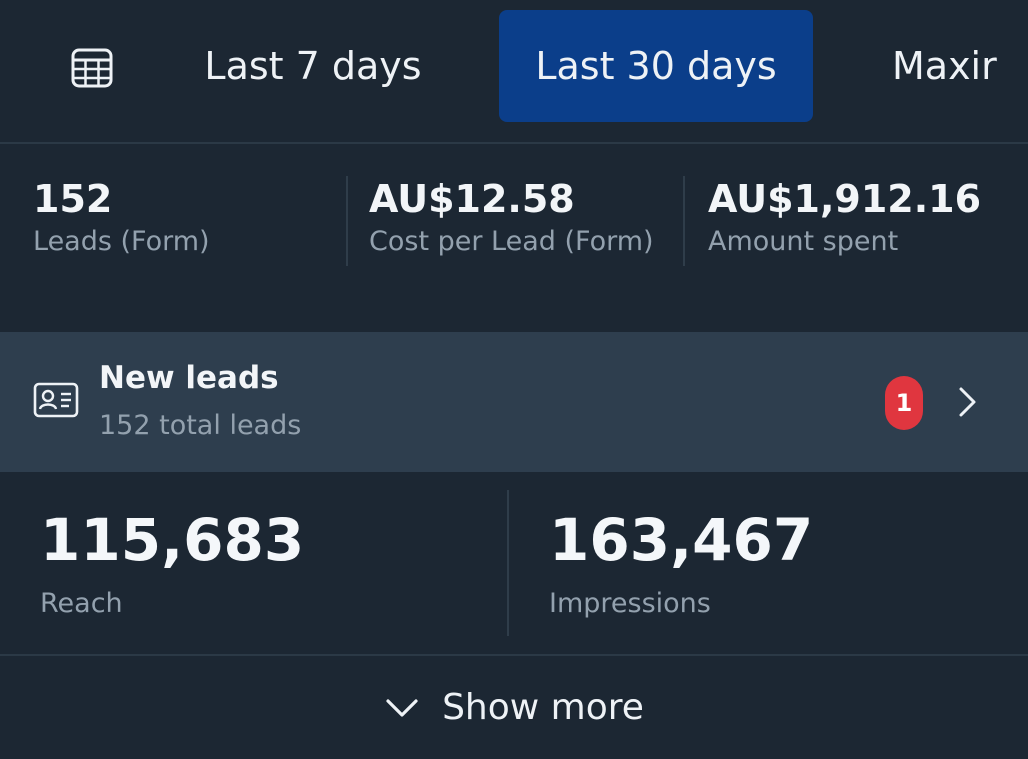  What do you see at coordinates (313, 66) in the screenshot?
I see `tab-last-7-days: Last 7 days` at bounding box center [313, 66].